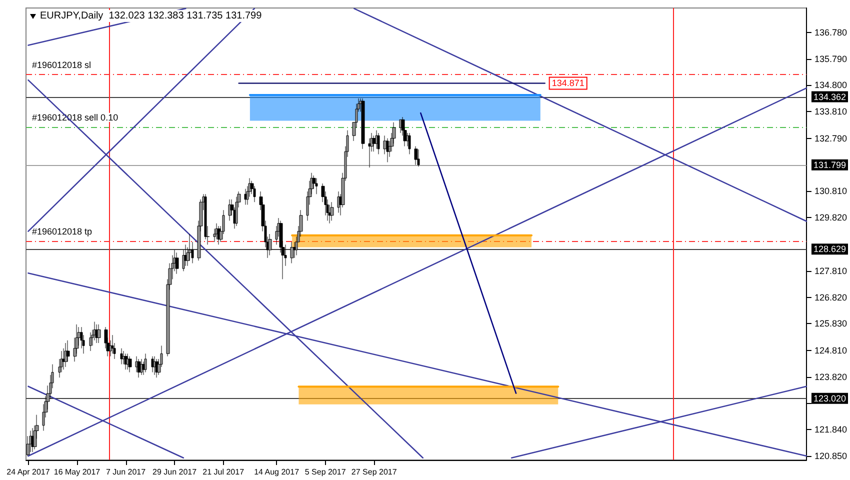  What do you see at coordinates (831, 32) in the screenshot?
I see `y-tick-label: 136.780` at bounding box center [831, 32].